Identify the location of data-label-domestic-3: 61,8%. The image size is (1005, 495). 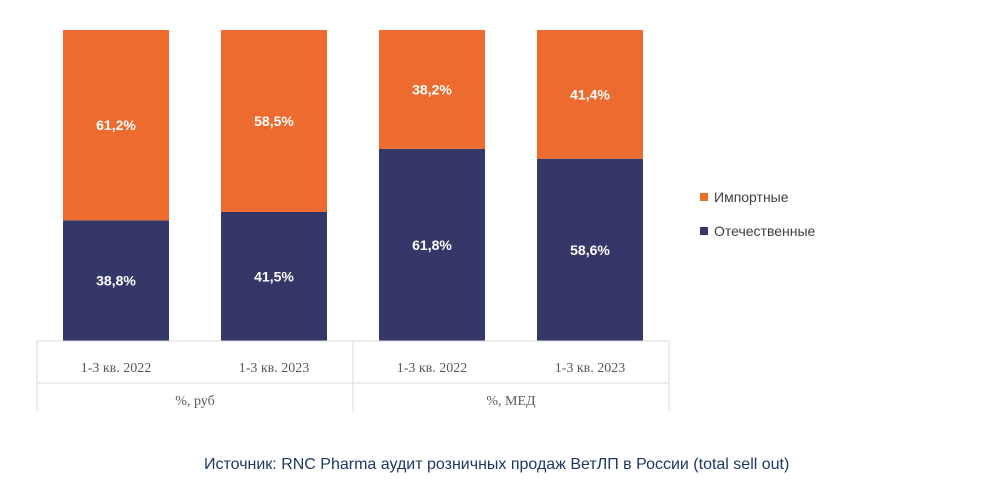
(432, 245).